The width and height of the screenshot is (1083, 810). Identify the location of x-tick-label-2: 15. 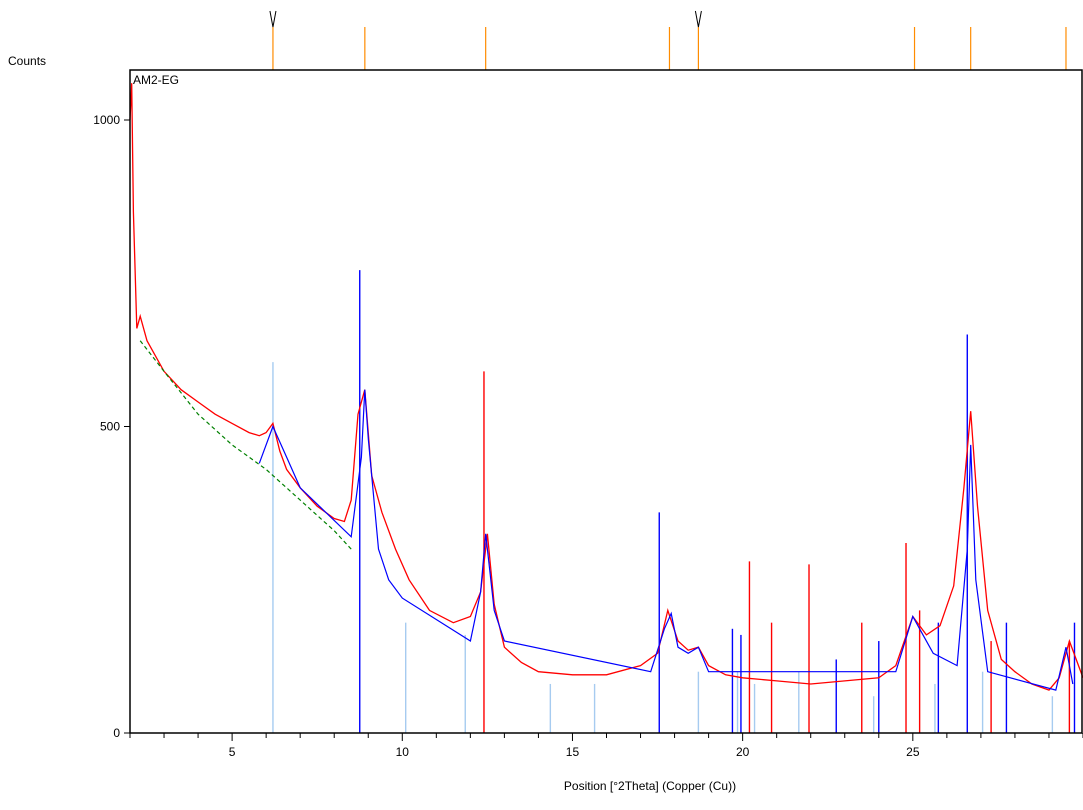
(573, 752).